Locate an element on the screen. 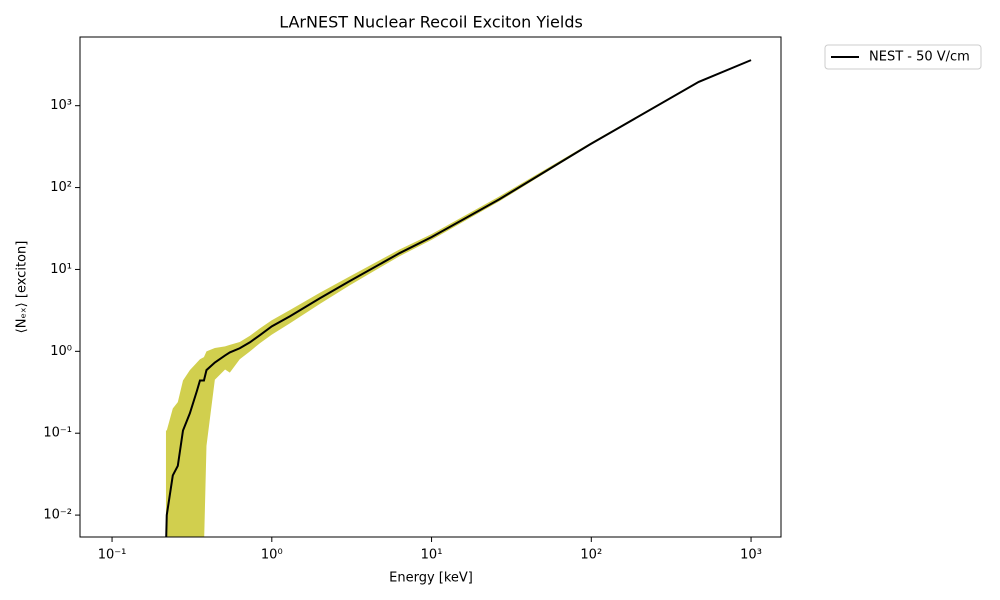 Image resolution: width=1000 pixels, height=600 pixels. y-tick-label: 10⁰ is located at coordinates (61, 351).